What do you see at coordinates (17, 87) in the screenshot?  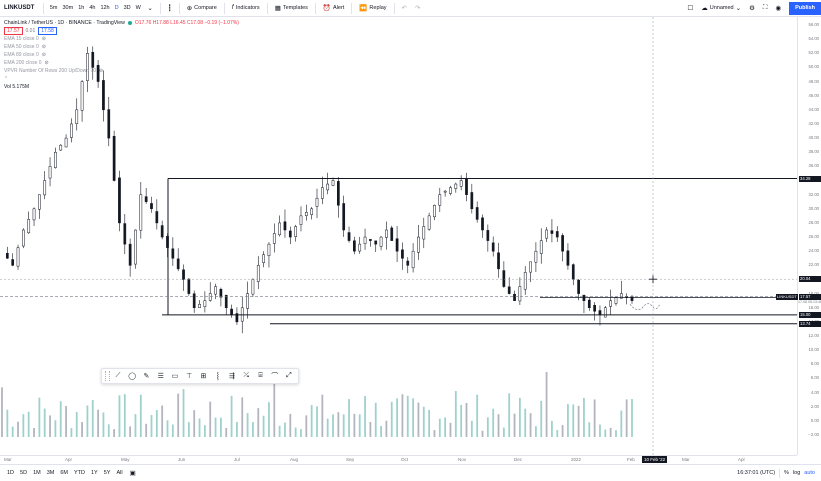 I see `volume-label: Vol 5.175M` at bounding box center [17, 87].